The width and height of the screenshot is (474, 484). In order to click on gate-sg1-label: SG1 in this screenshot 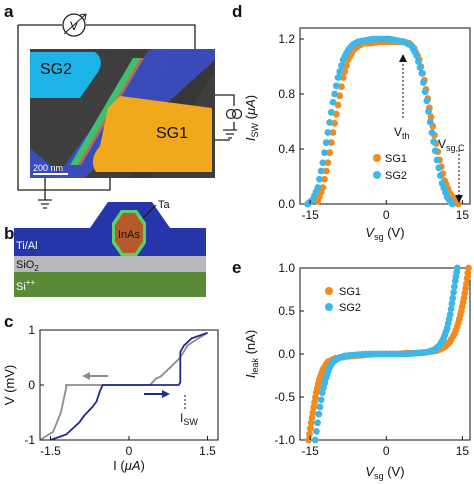, I will do `click(172, 133)`.